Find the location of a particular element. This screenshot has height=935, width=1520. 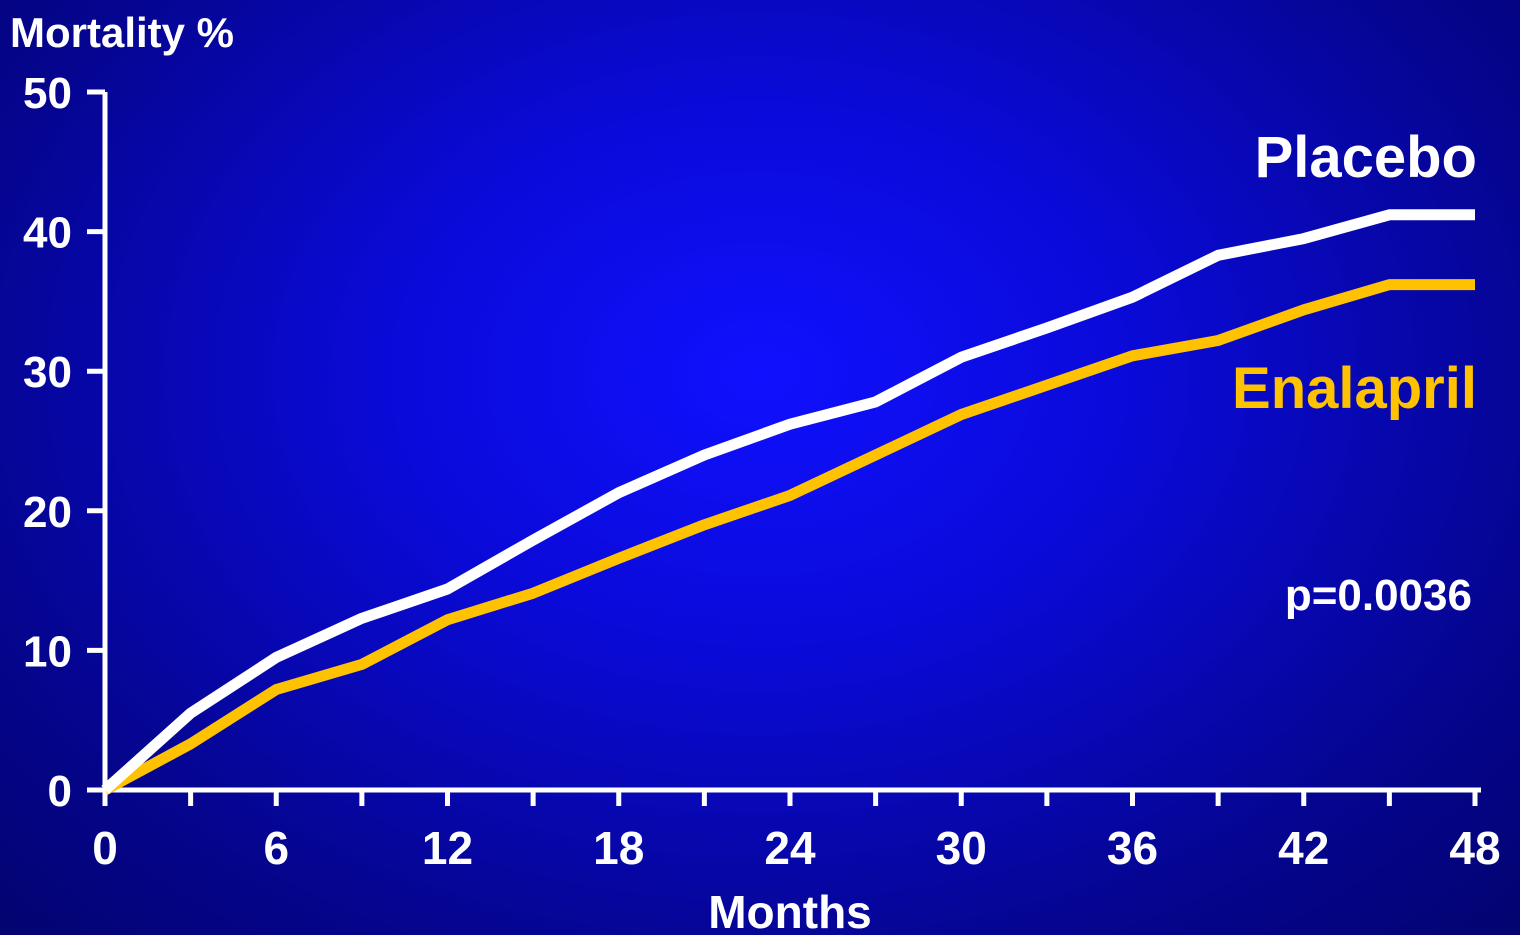

p-value-annotation: p=0.0036 is located at coordinates (1378, 595).